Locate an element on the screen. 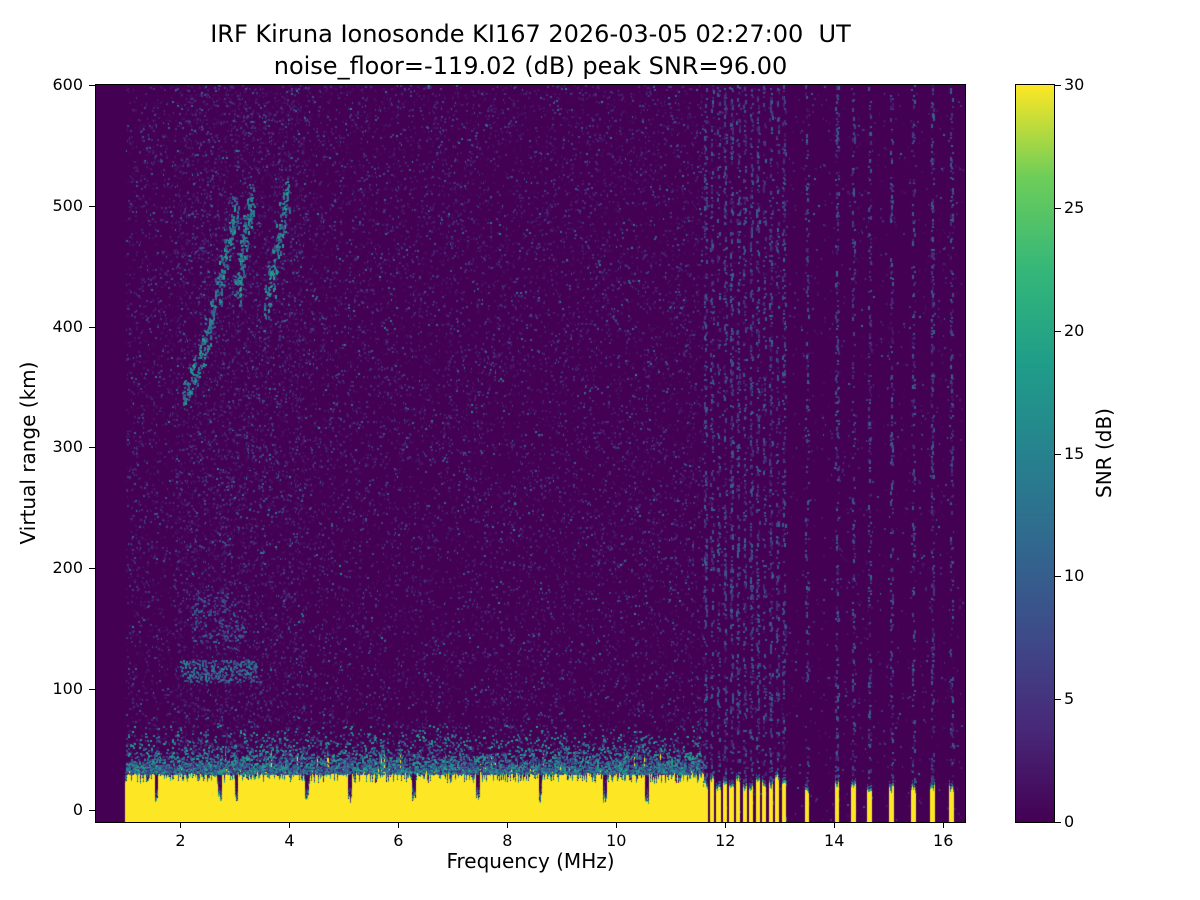 This screenshot has width=1200, height=900. x-tick-label: 6 is located at coordinates (398, 840).